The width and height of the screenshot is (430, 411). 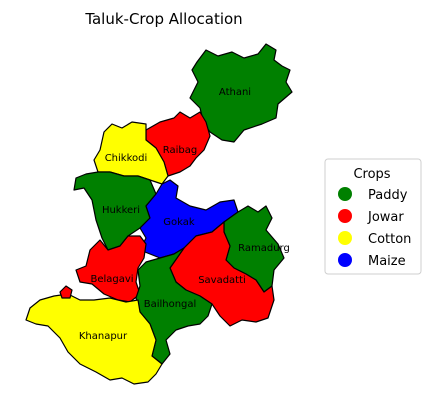 I want to click on legend-box, so click(x=373, y=216).